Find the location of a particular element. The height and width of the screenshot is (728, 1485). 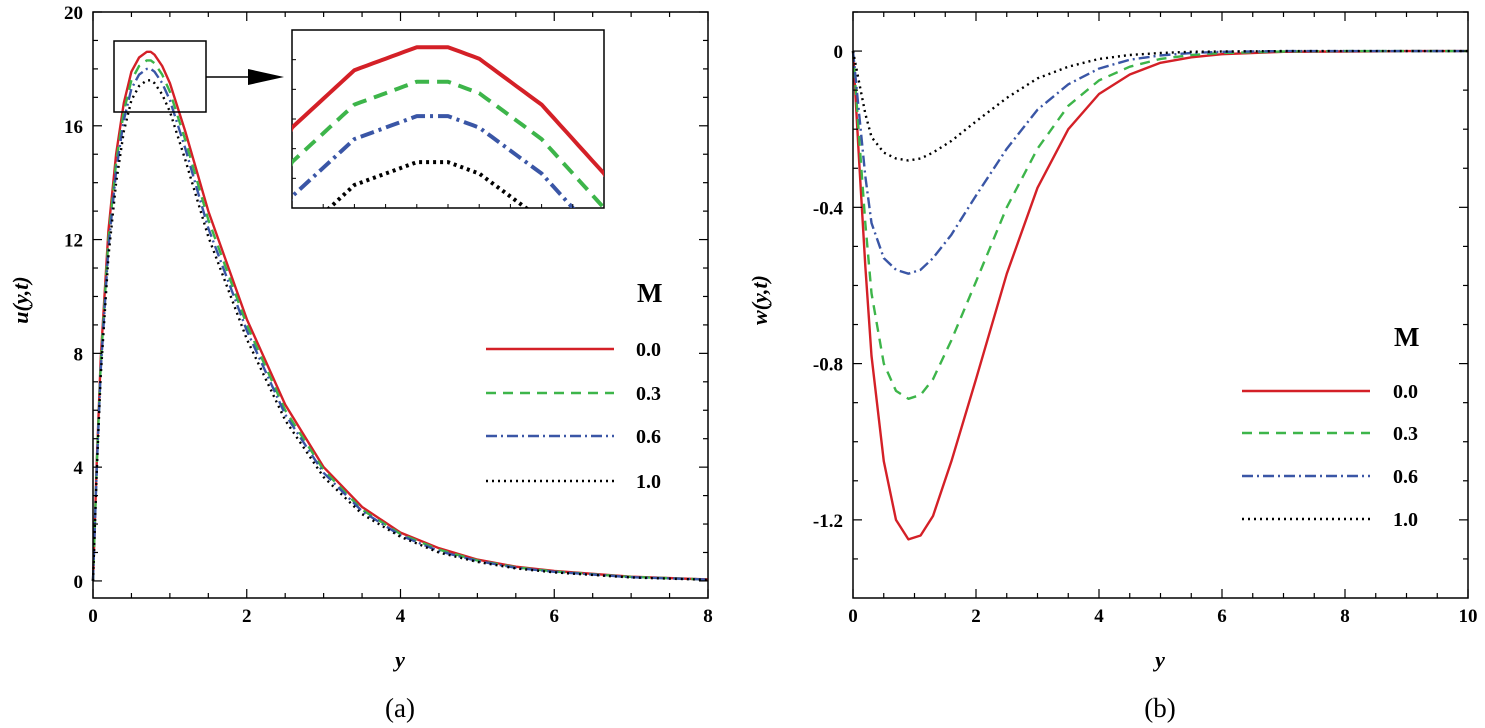

panel-a-ytick-label: 20 is located at coordinates (73, 13).